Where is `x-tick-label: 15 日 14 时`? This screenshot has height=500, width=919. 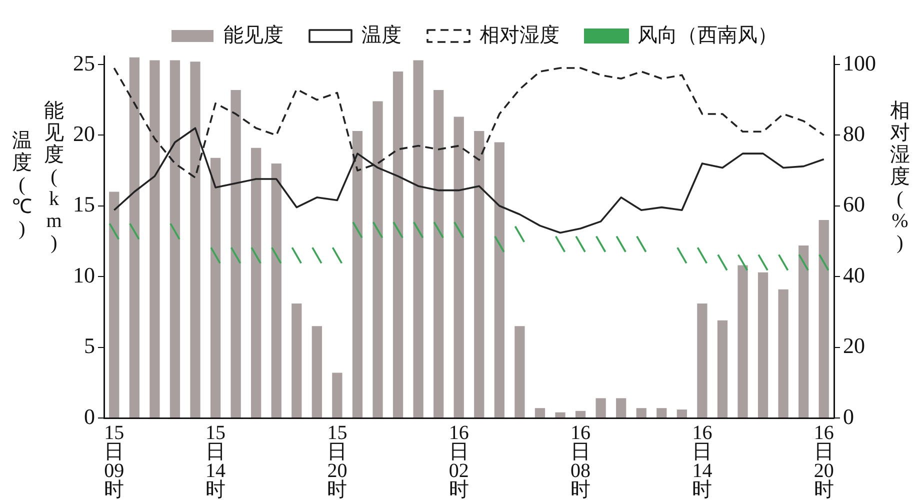
x-tick-label: 15 日 14 时 is located at coordinates (216, 461).